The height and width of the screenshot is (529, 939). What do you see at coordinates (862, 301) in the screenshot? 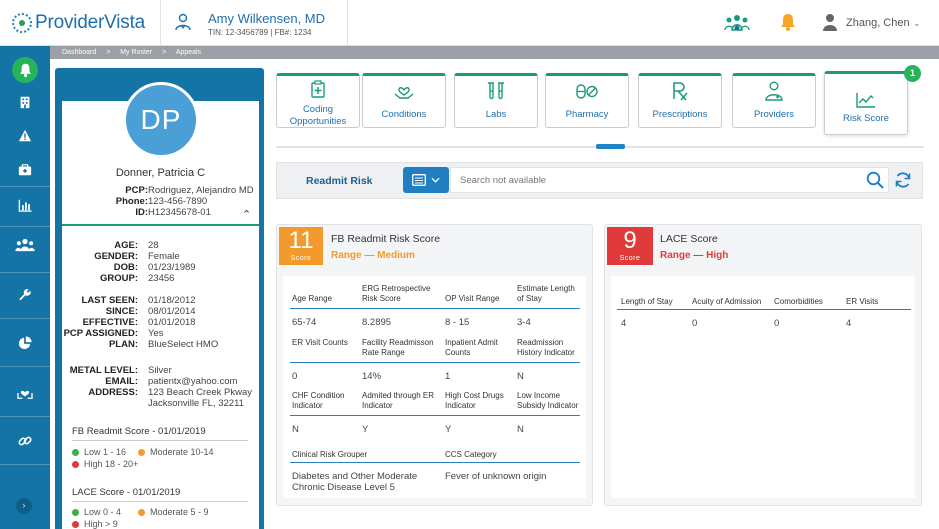
I see `lace-header: ER Visits` at bounding box center [862, 301].